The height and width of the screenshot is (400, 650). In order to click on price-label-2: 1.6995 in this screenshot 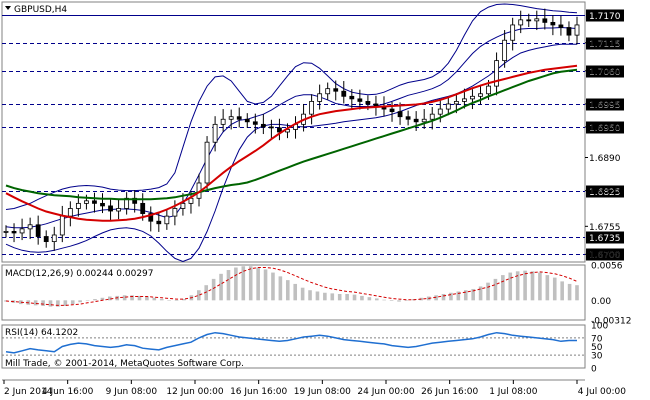, I will do `click(605, 105)`.